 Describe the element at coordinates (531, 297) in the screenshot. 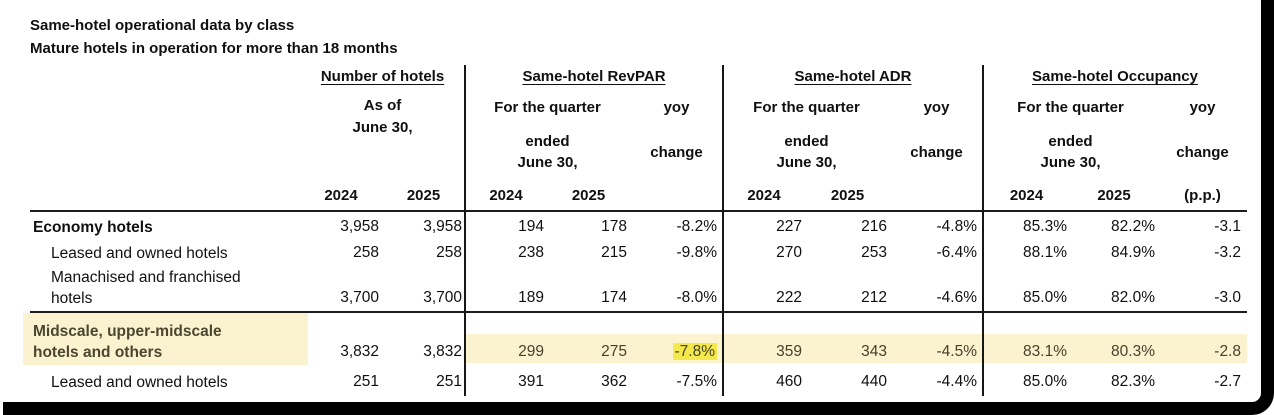

I see `cell-revpar_2024: 189` at that location.